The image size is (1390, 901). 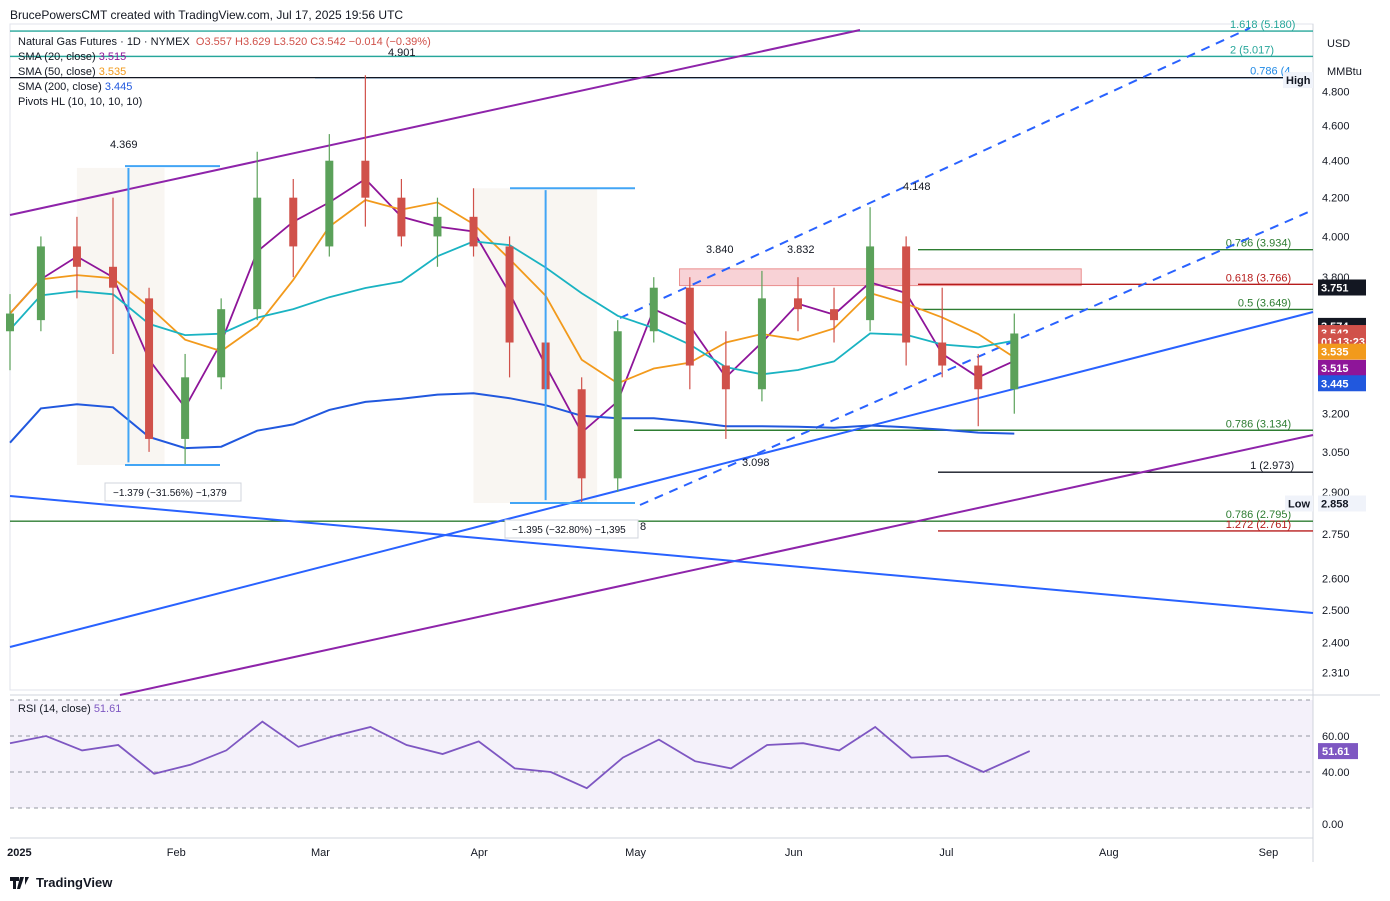 What do you see at coordinates (54, 709) in the screenshot?
I see `rsi-label: RSI (14, close)` at bounding box center [54, 709].